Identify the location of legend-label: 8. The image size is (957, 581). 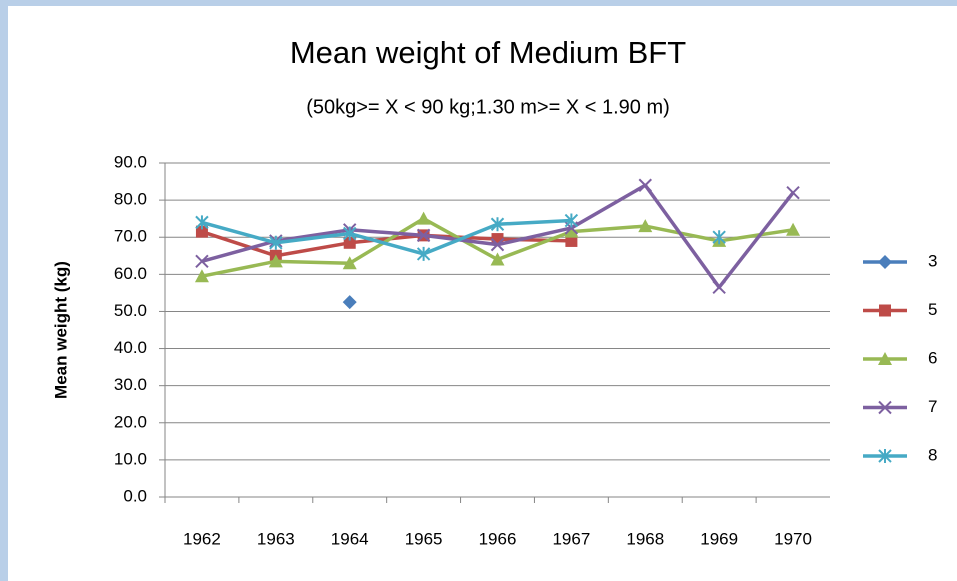
(932, 454).